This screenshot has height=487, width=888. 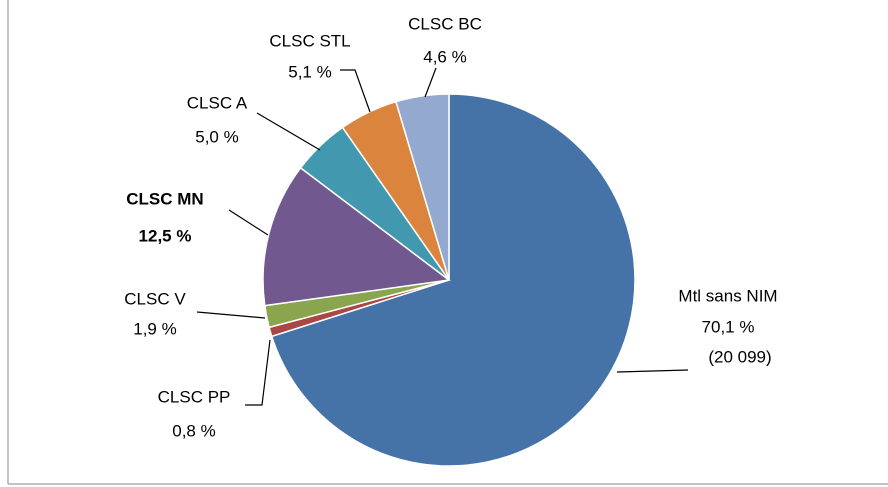 I want to click on category-label: CLSC MN, so click(x=164, y=198).